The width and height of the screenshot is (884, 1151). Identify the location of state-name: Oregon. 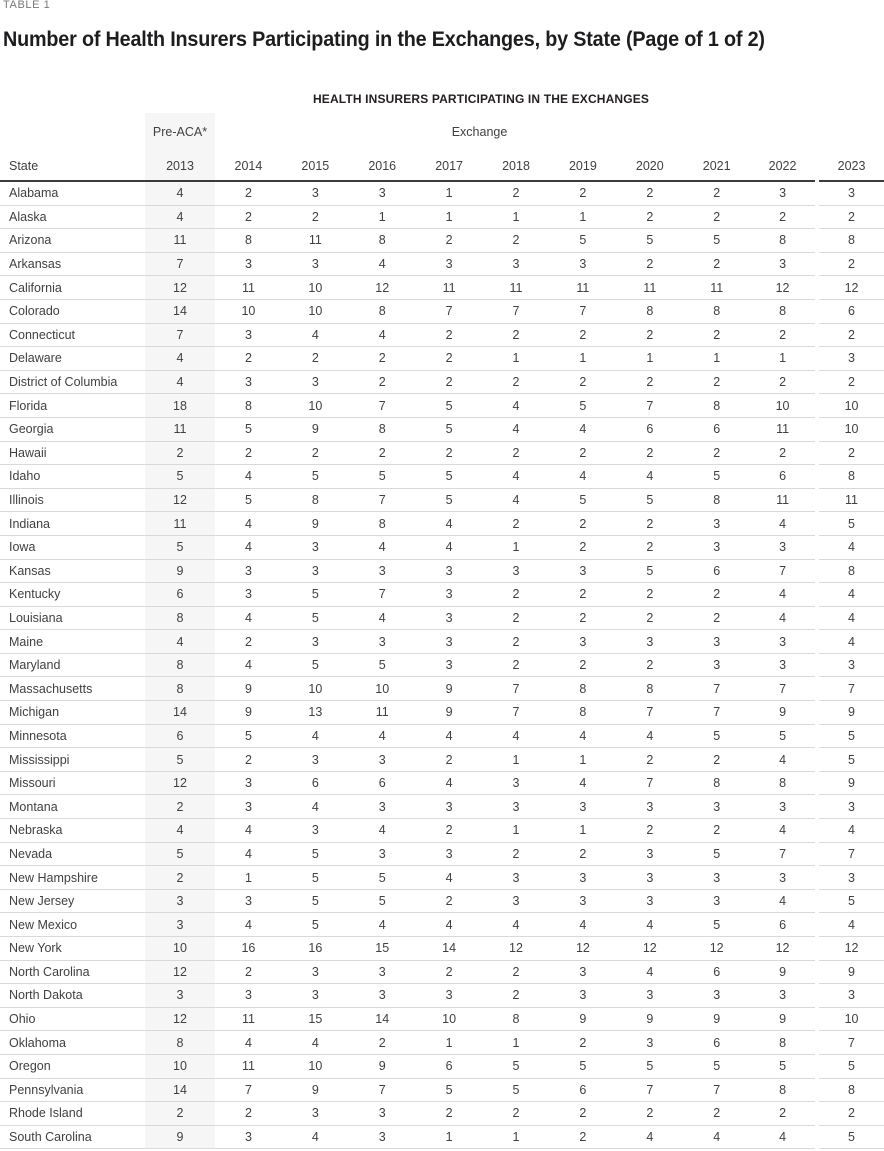
(72, 1066).